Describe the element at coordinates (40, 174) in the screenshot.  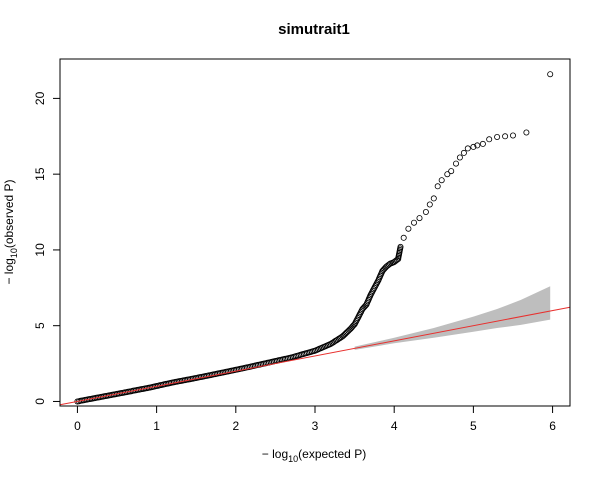
I see `y-tick-label: 15` at that location.